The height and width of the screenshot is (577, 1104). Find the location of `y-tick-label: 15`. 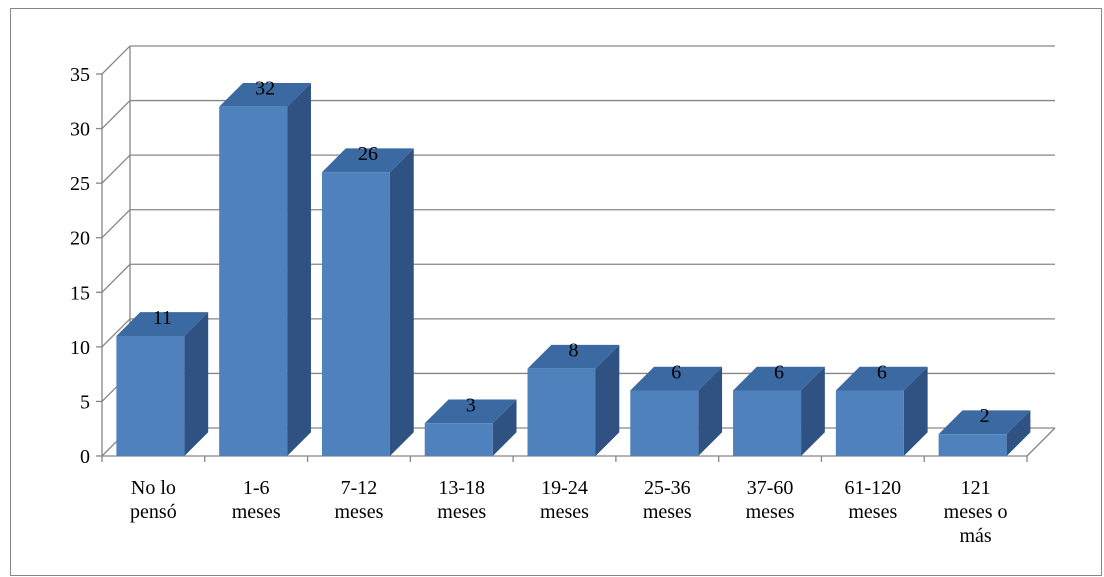

y-tick-label: 15 is located at coordinates (80, 293).